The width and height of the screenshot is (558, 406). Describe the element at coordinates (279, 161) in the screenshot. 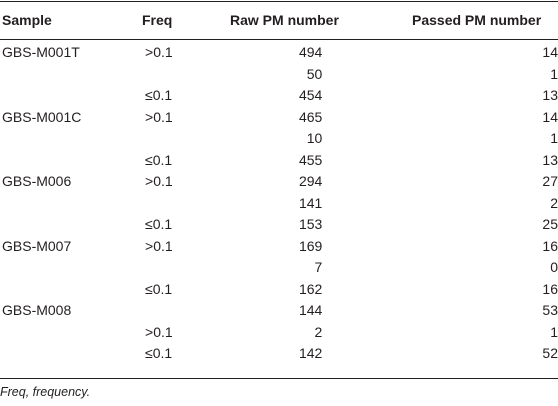

I see `table-row: ≤0.1 455 13` at that location.